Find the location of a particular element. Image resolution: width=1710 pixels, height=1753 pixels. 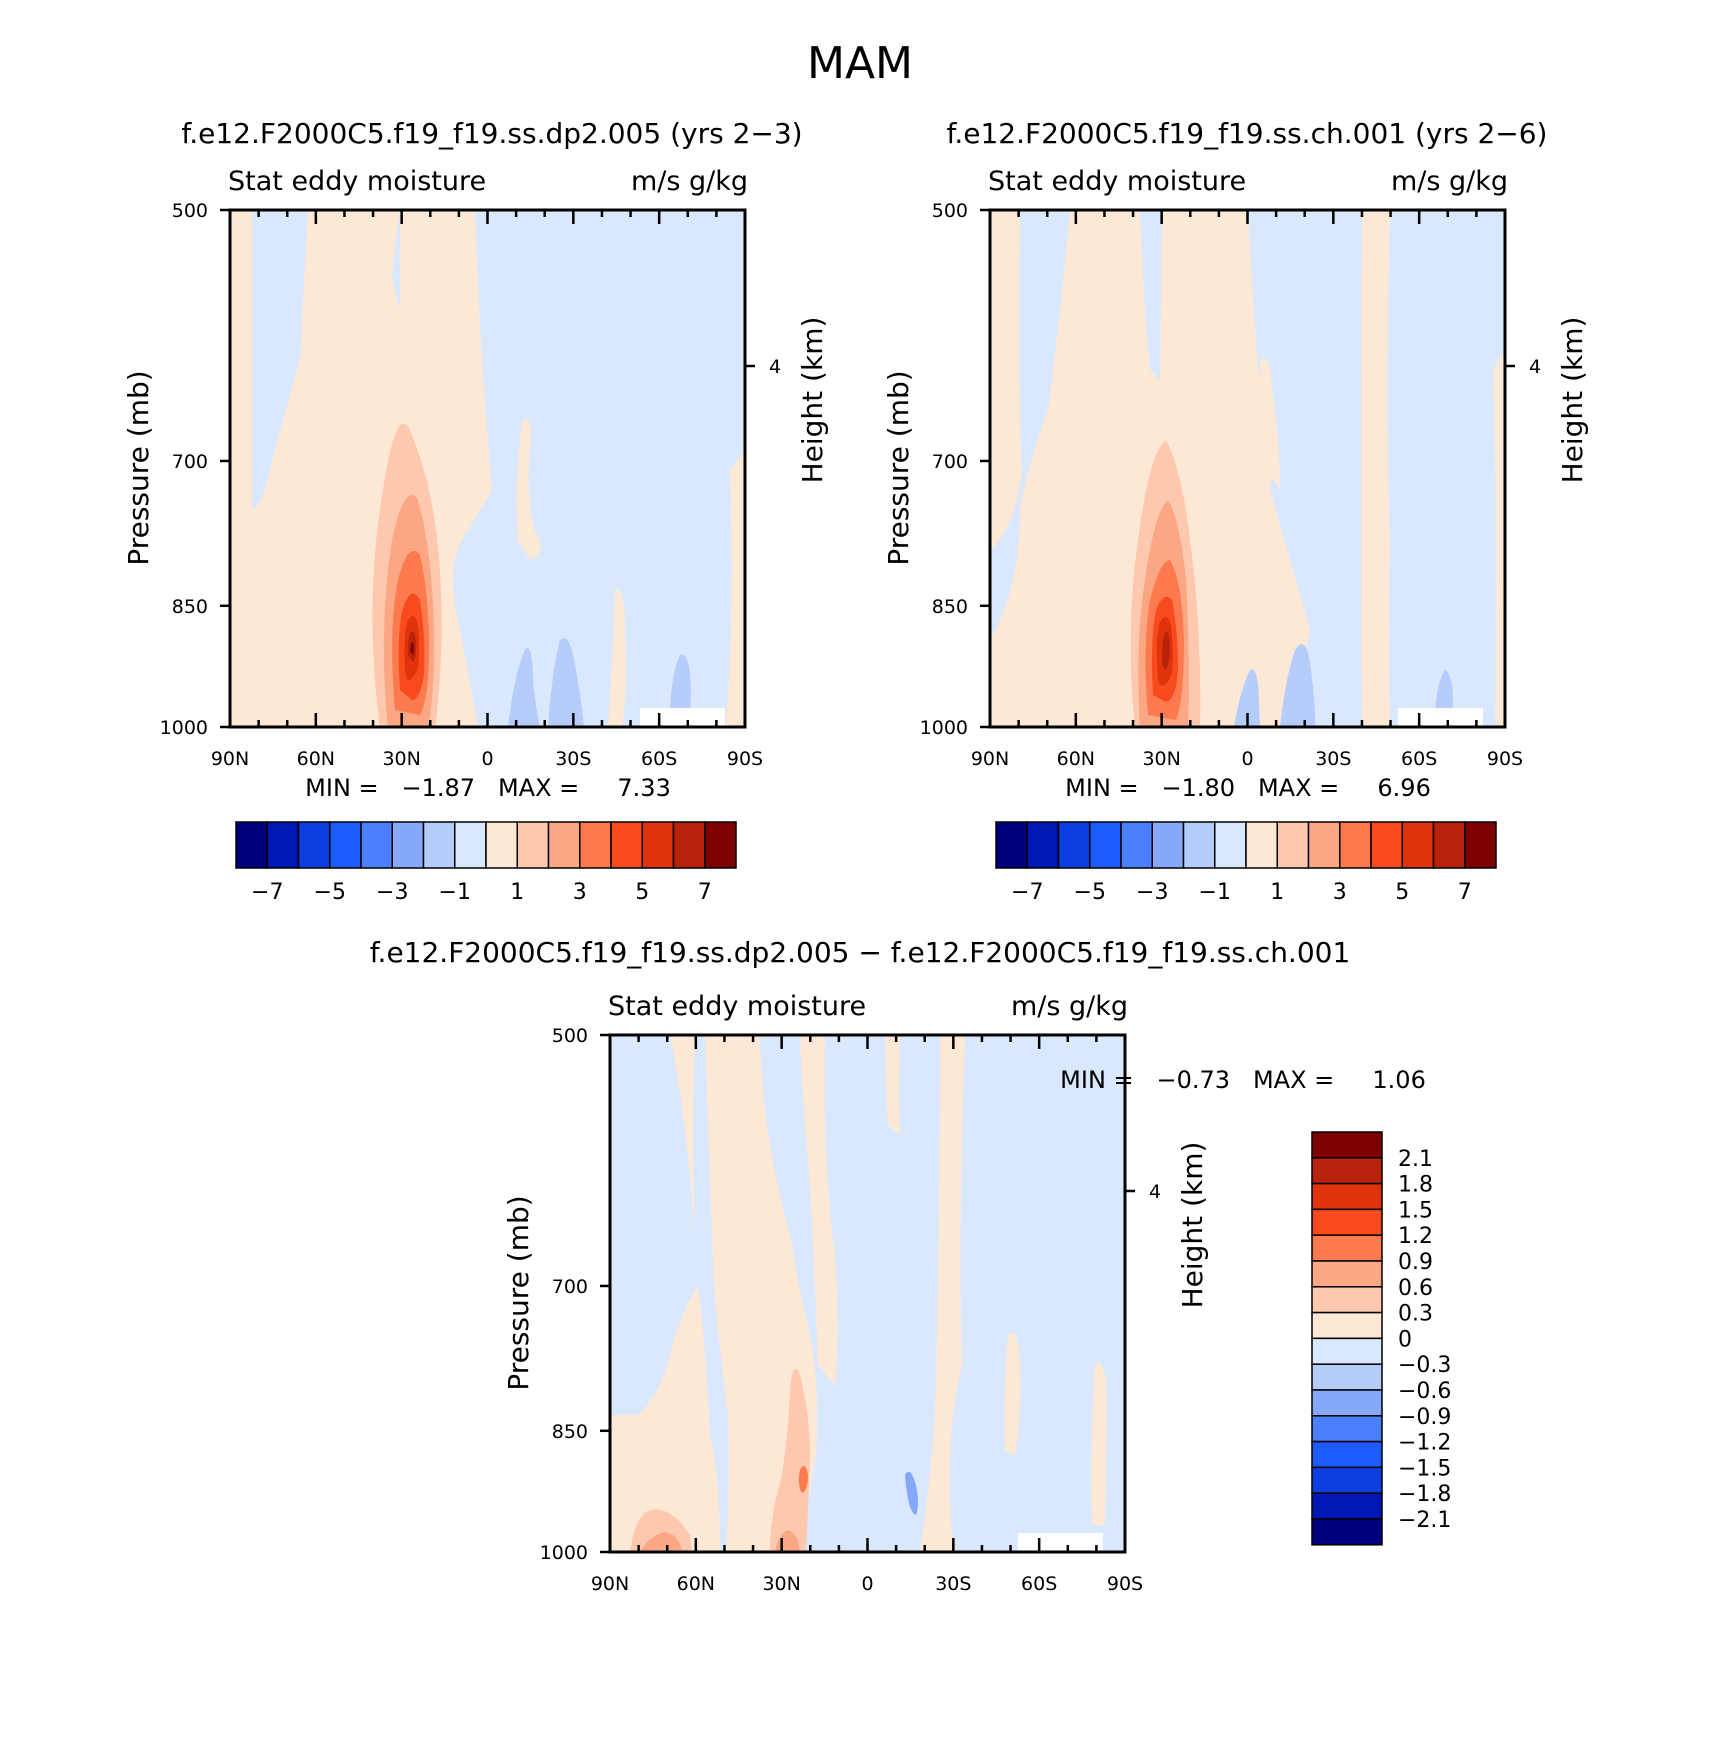

panel-c-y-tick-label: 500 is located at coordinates (570, 1036).